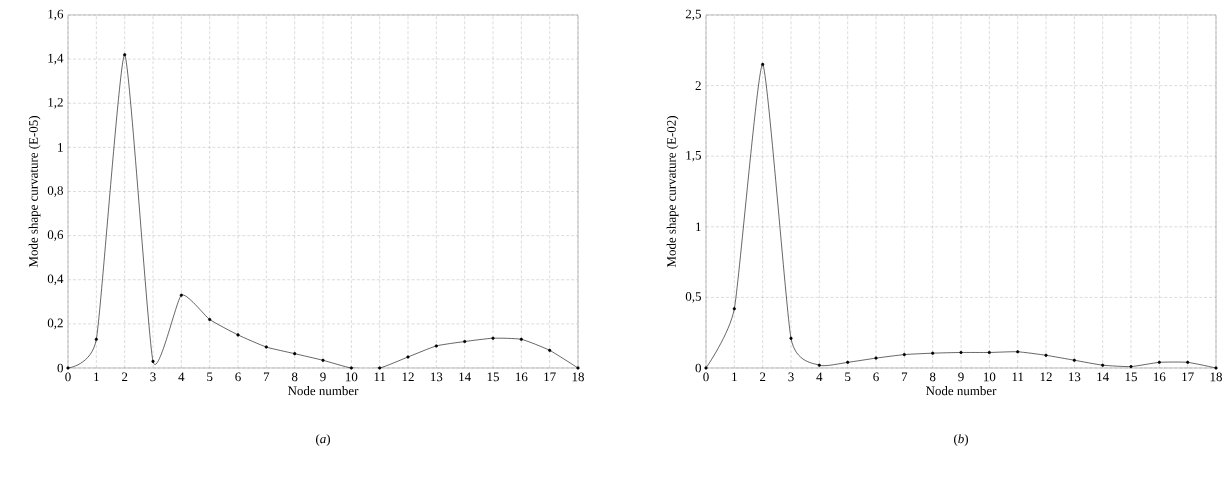  I want to click on y-tick-label: 0,6, so click(55, 235).